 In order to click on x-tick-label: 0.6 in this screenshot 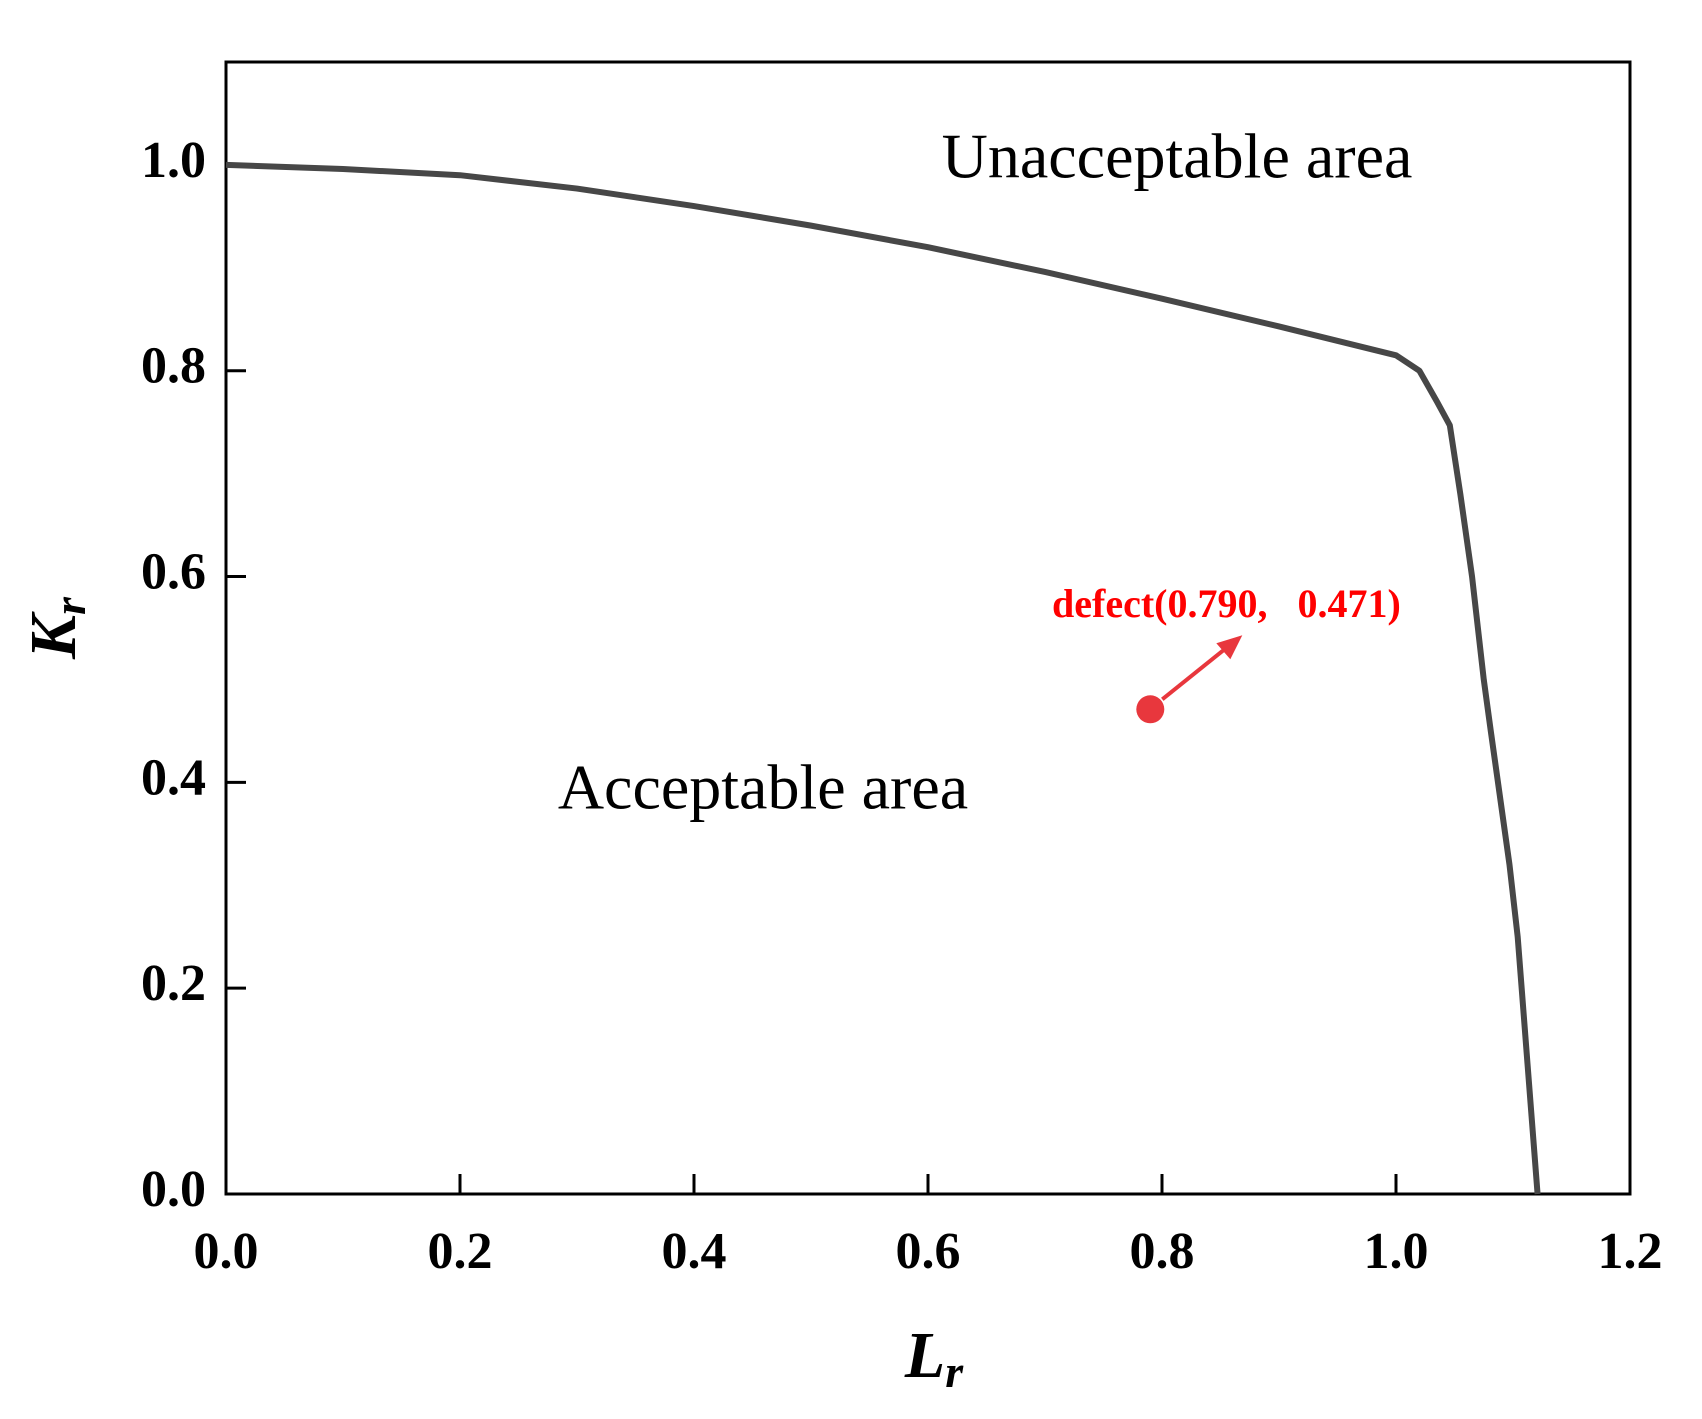, I will do `click(928, 1251)`.